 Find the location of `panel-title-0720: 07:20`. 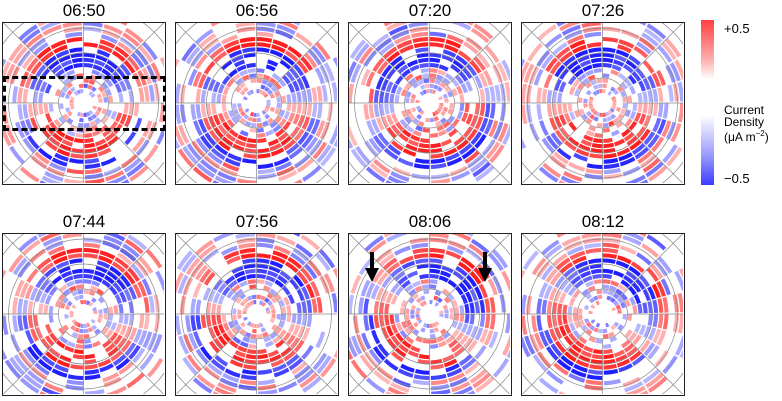

panel-title-0720: 07:20 is located at coordinates (430, 10).